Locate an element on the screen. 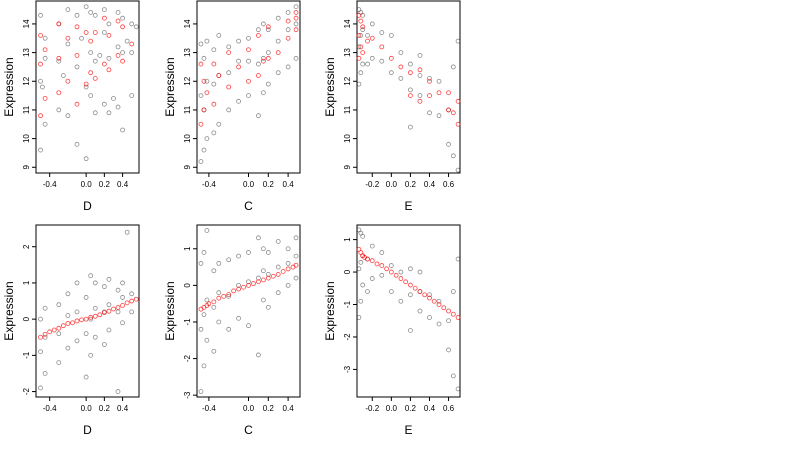 The height and width of the screenshot is (450, 800). y-tick-label: 10 is located at coordinates (187, 138).